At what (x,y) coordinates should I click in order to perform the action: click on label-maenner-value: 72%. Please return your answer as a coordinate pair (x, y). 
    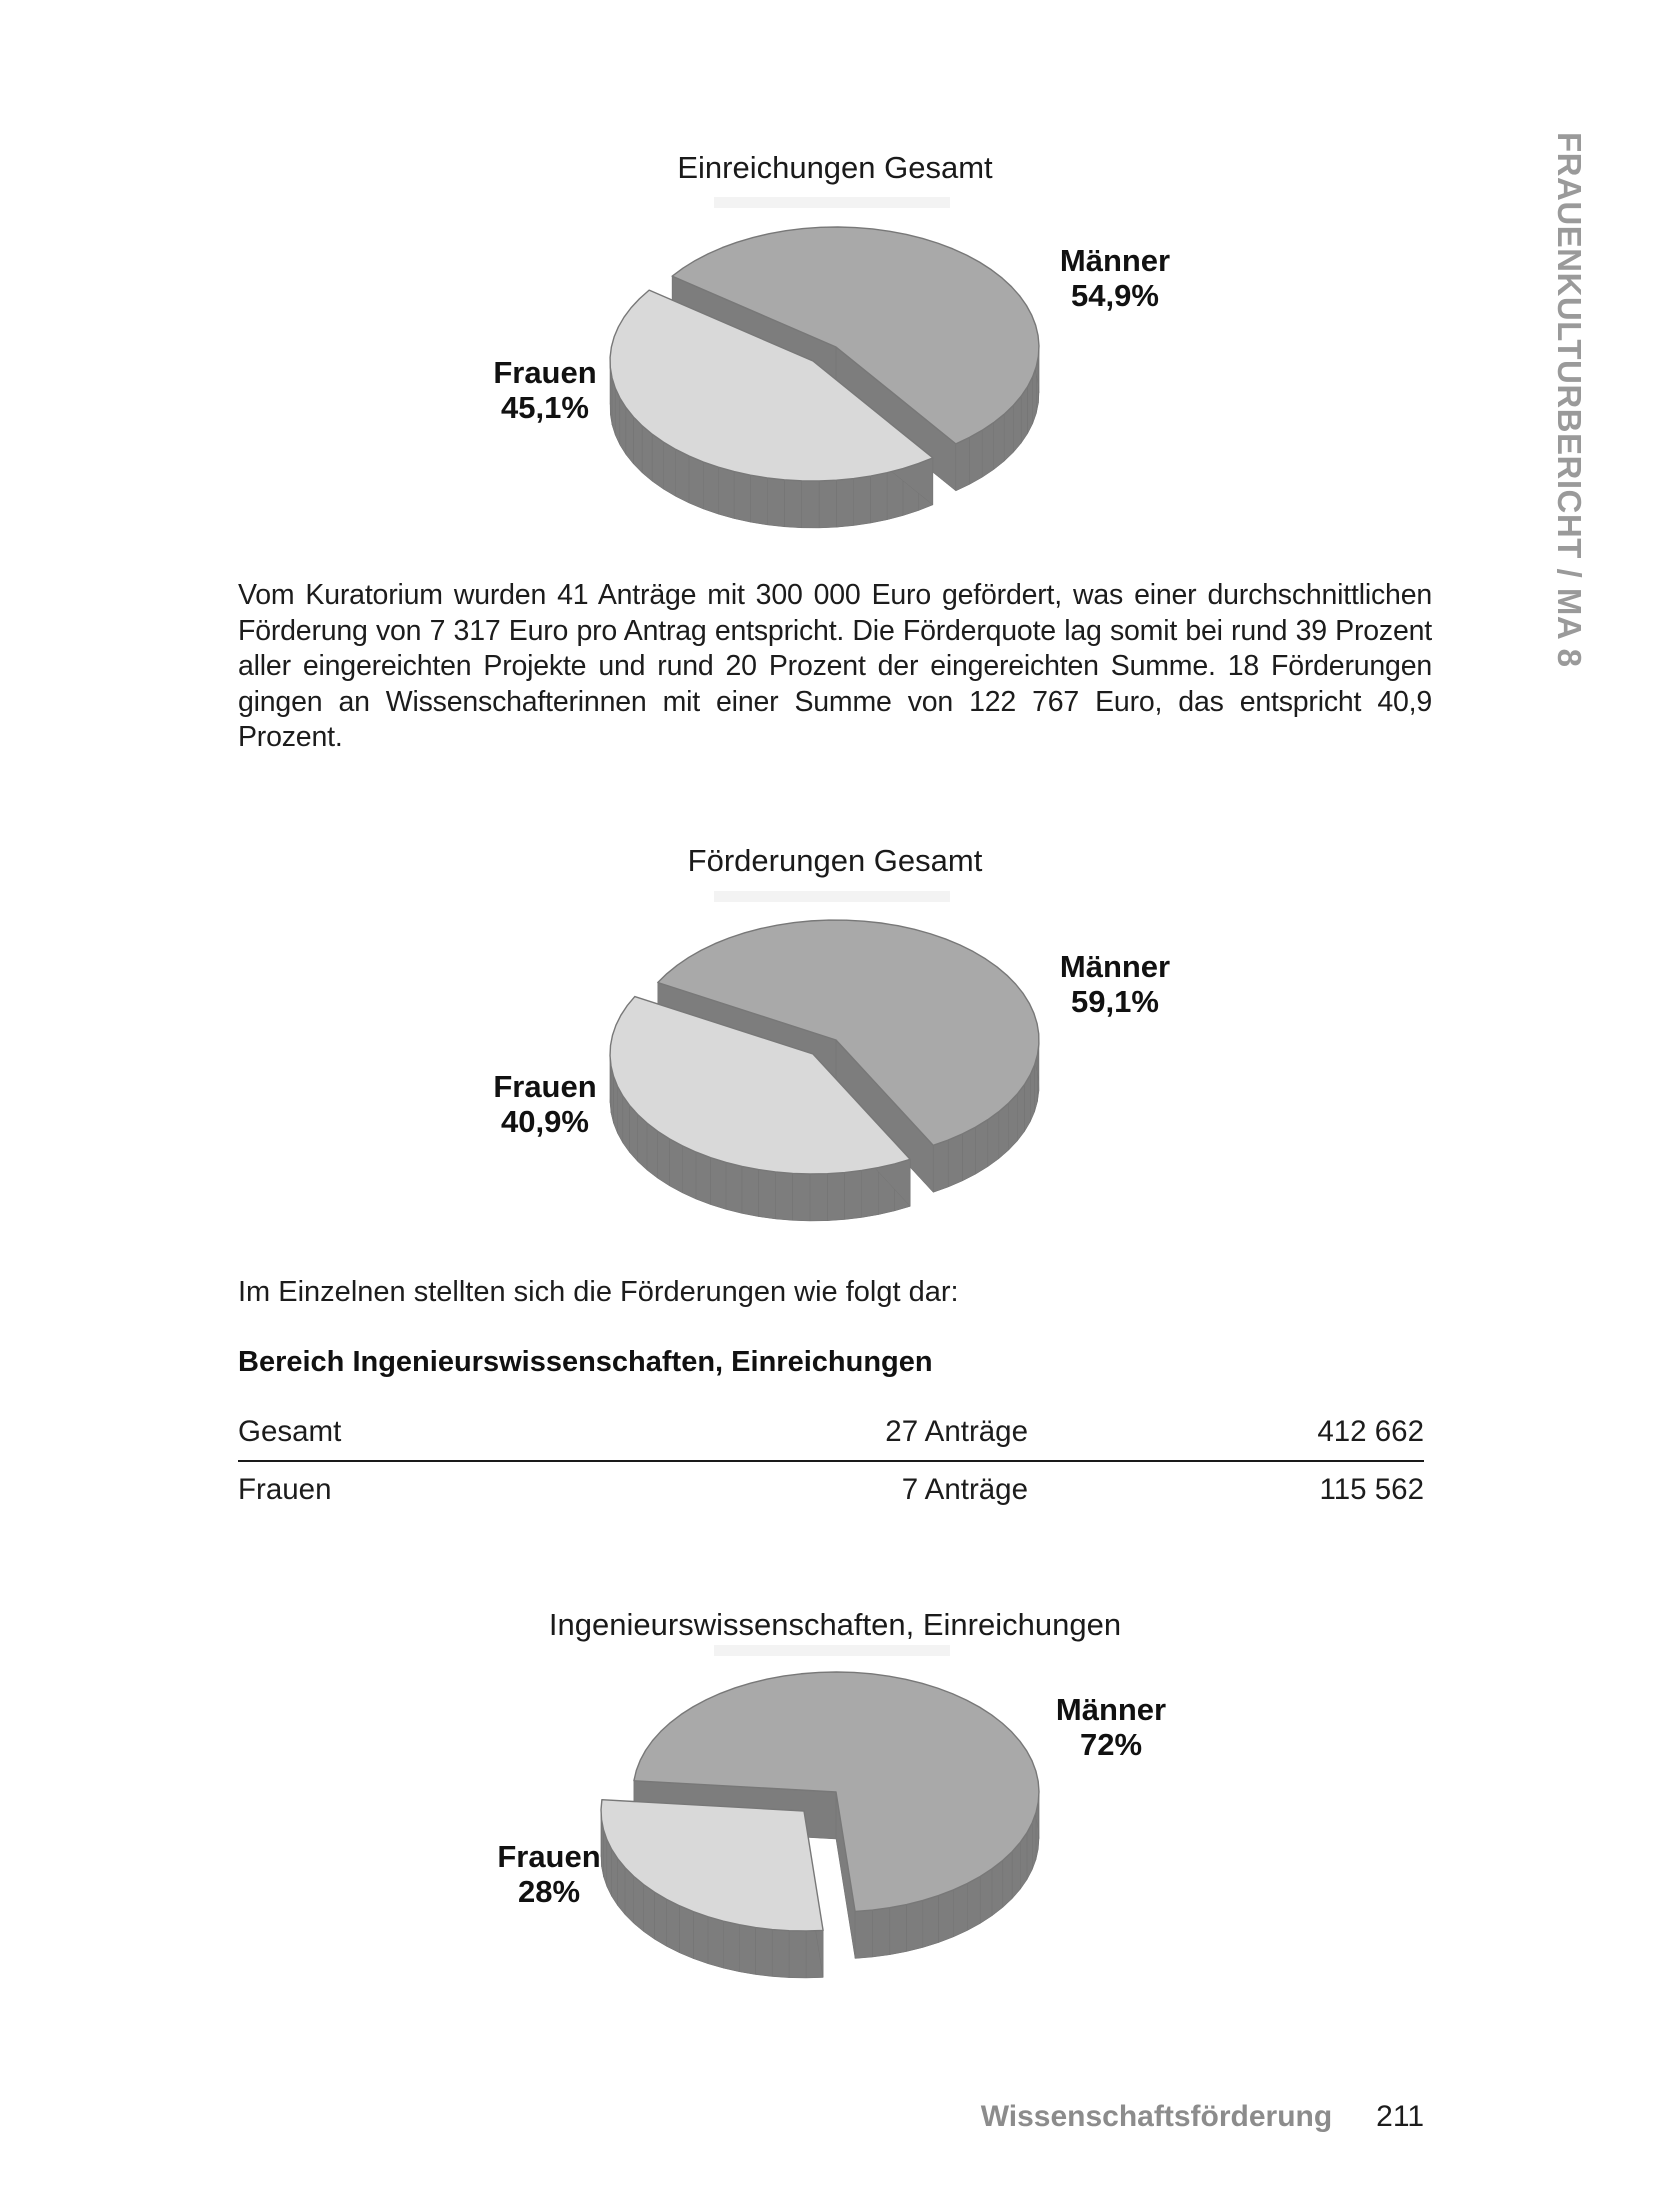
    Looking at the image, I should click on (1111, 1744).